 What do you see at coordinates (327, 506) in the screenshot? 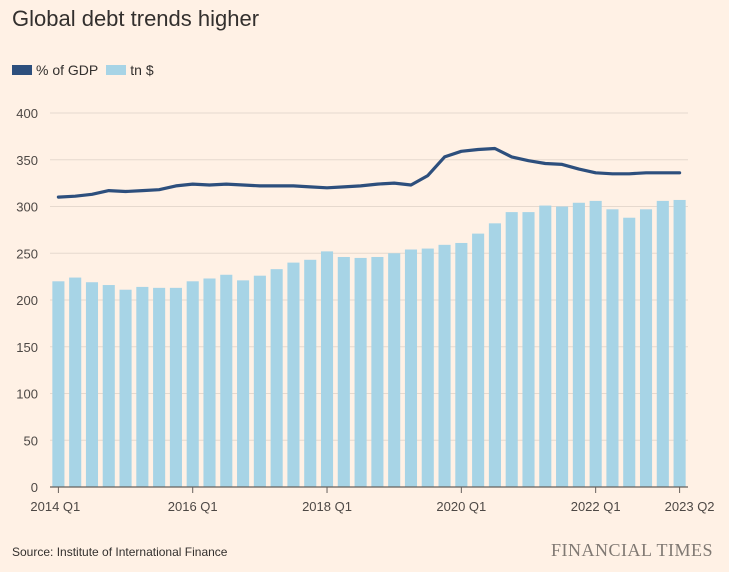
I see `x-tick-label: 2018 Q1` at bounding box center [327, 506].